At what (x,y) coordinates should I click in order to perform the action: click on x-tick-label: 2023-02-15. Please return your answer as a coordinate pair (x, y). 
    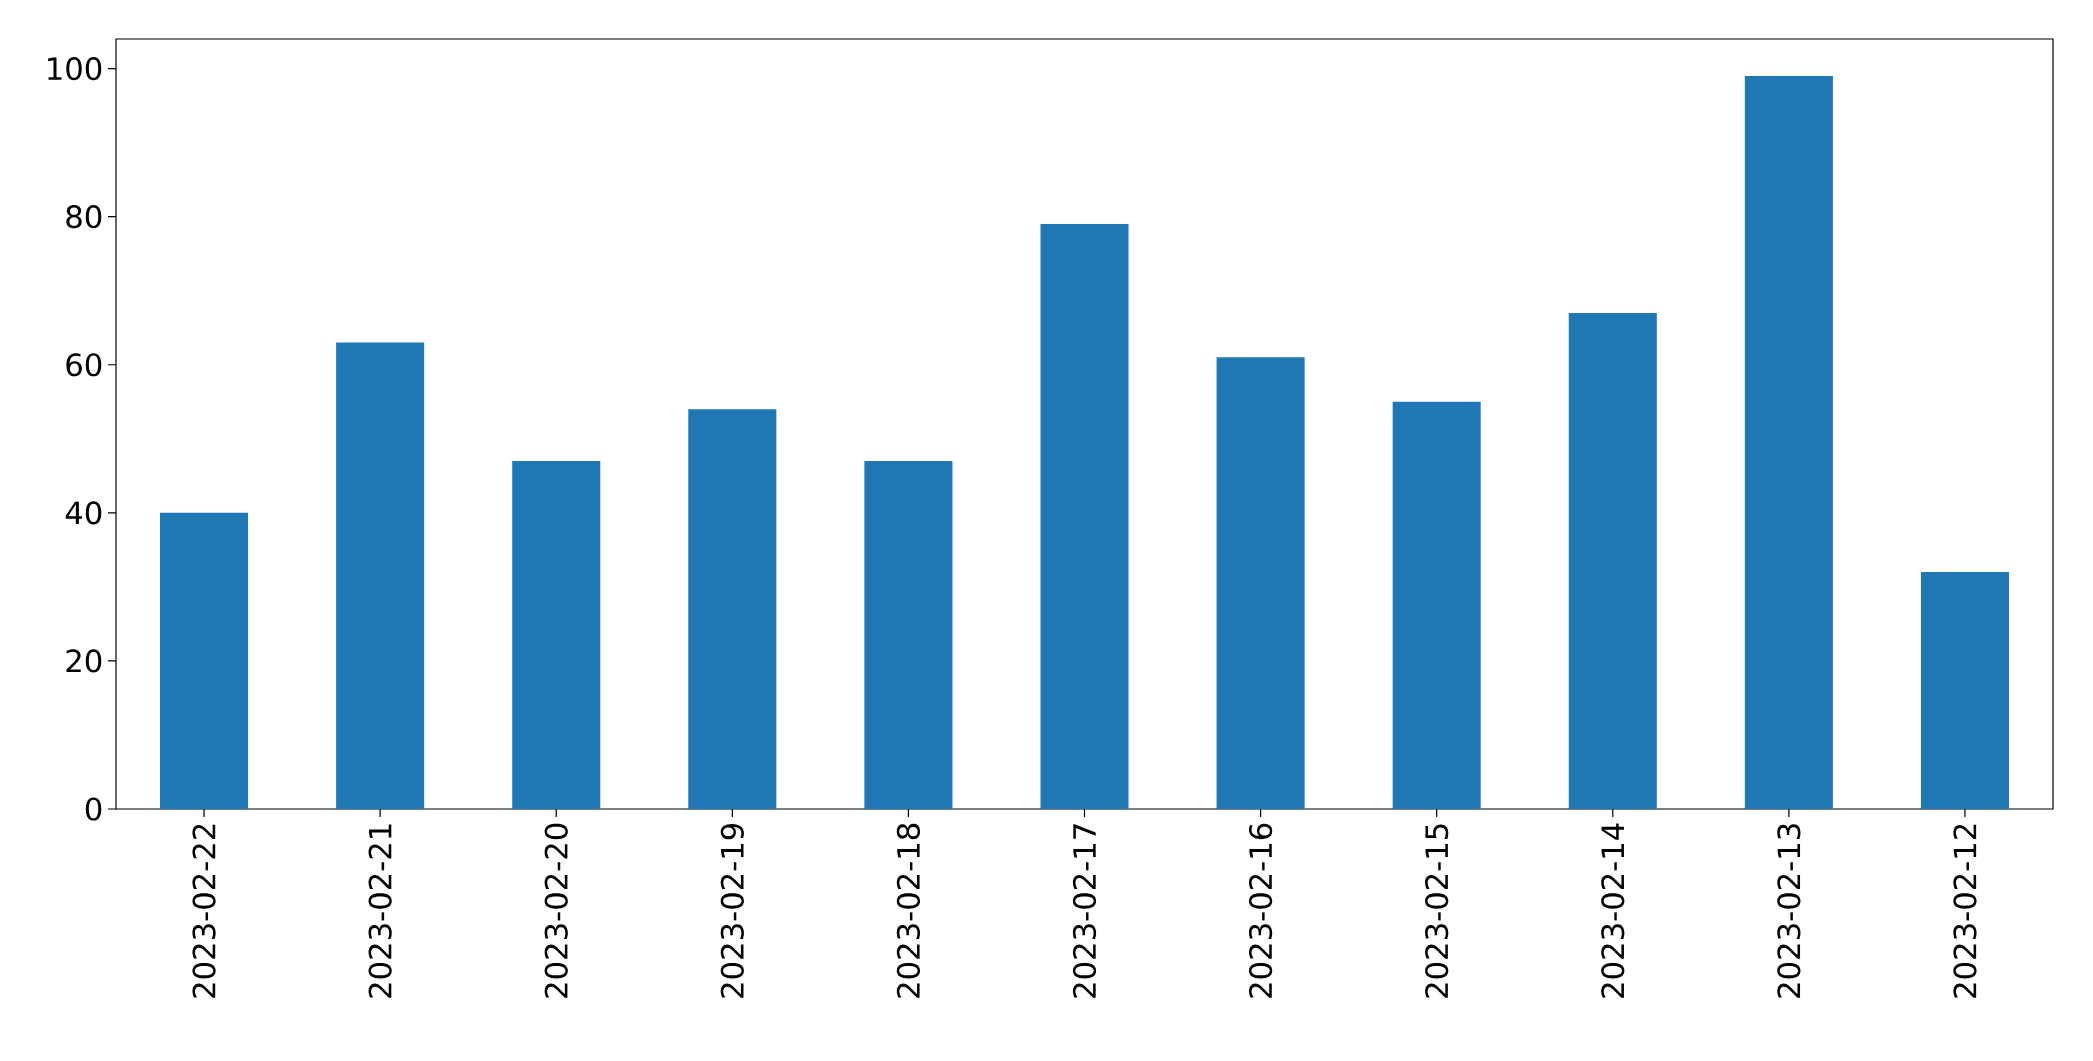
    Looking at the image, I should click on (1437, 911).